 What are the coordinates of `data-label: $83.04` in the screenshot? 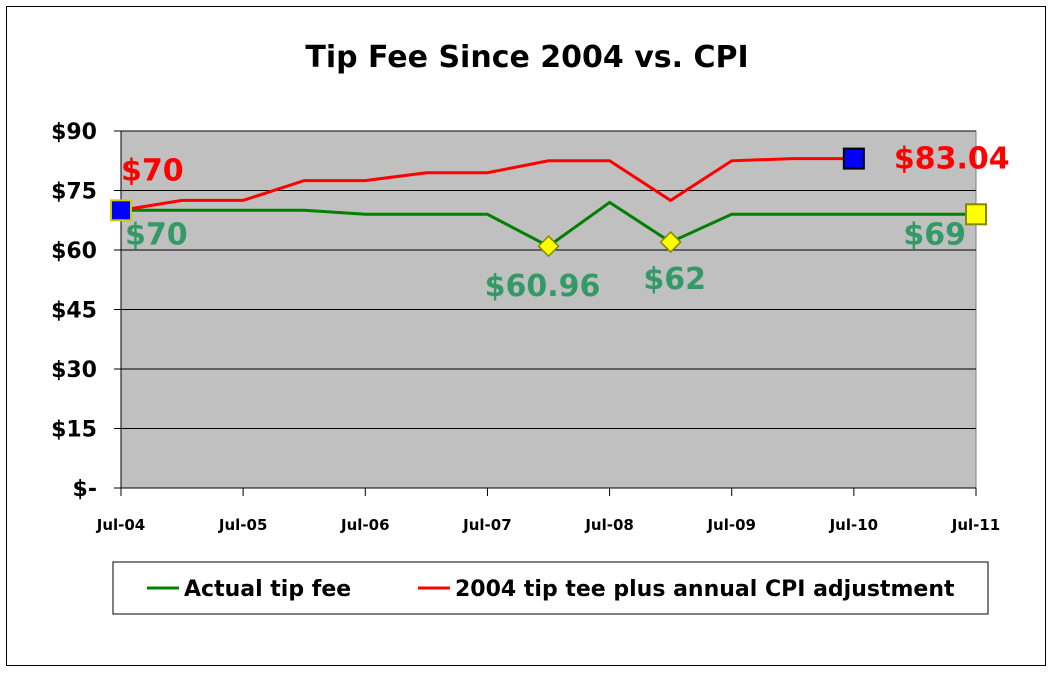 It's located at (952, 159).